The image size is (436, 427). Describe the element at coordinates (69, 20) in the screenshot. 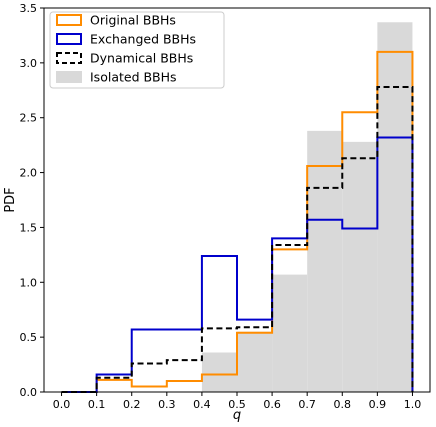

I see `legend-swatch-original-bbhs` at that location.